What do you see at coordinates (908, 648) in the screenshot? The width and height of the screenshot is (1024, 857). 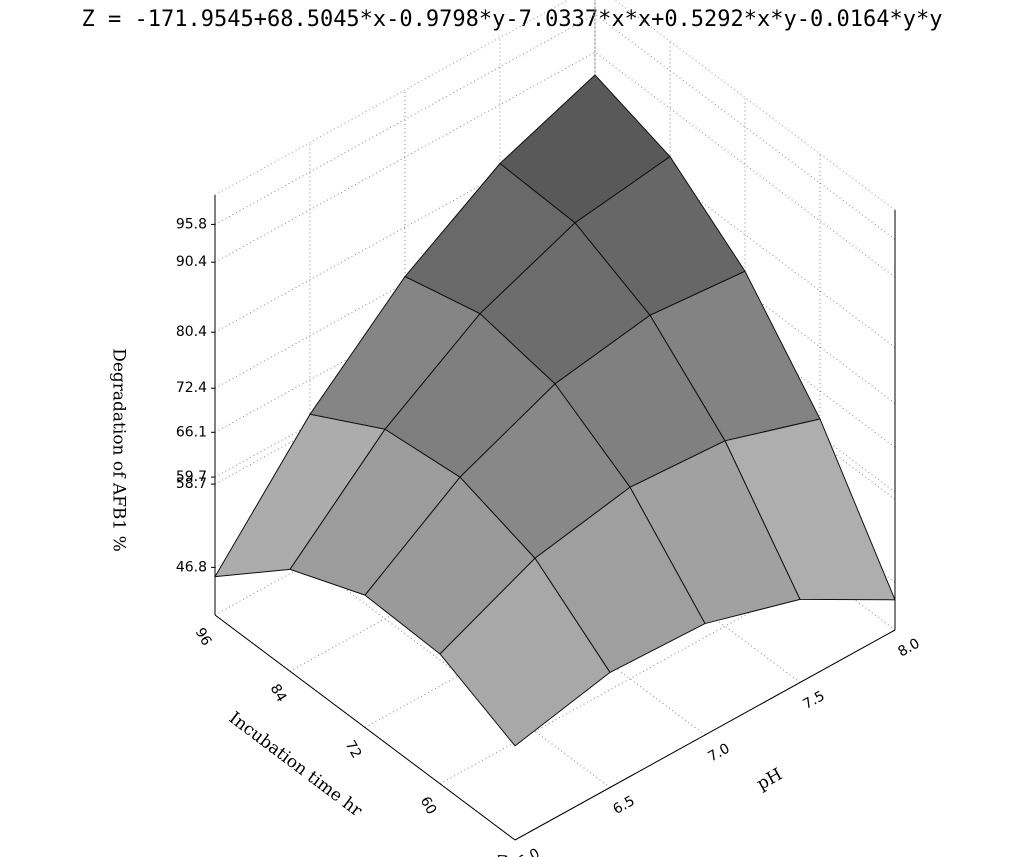 I see `x-tick-label: 8.0` at bounding box center [908, 648].